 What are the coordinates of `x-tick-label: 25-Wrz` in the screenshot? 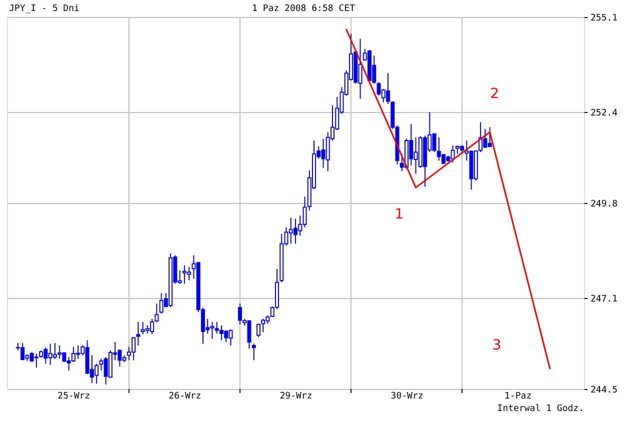 It's located at (74, 397).